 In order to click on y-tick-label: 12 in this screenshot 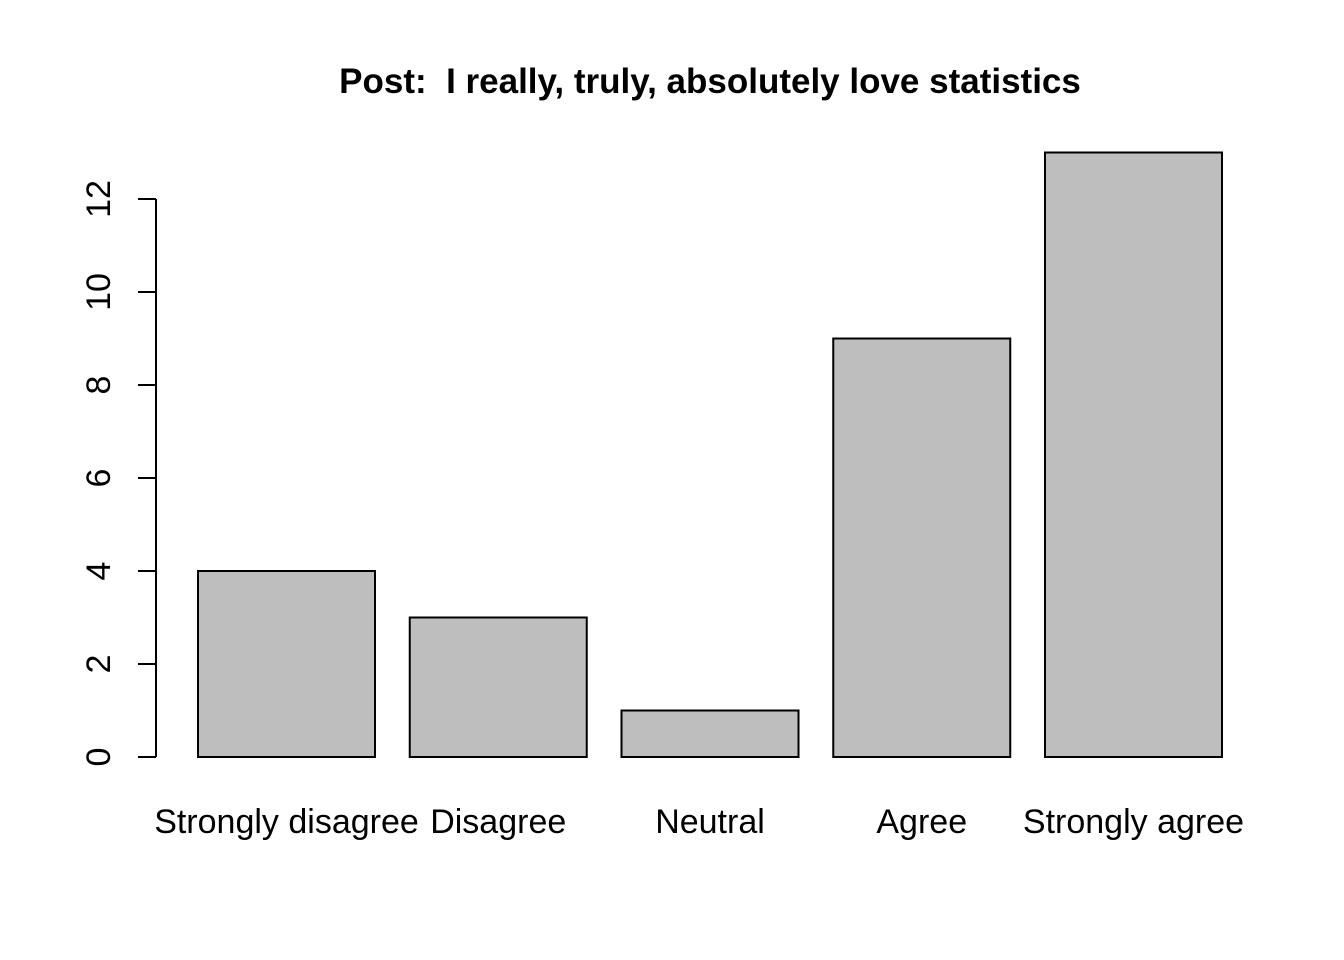, I will do `click(99, 199)`.